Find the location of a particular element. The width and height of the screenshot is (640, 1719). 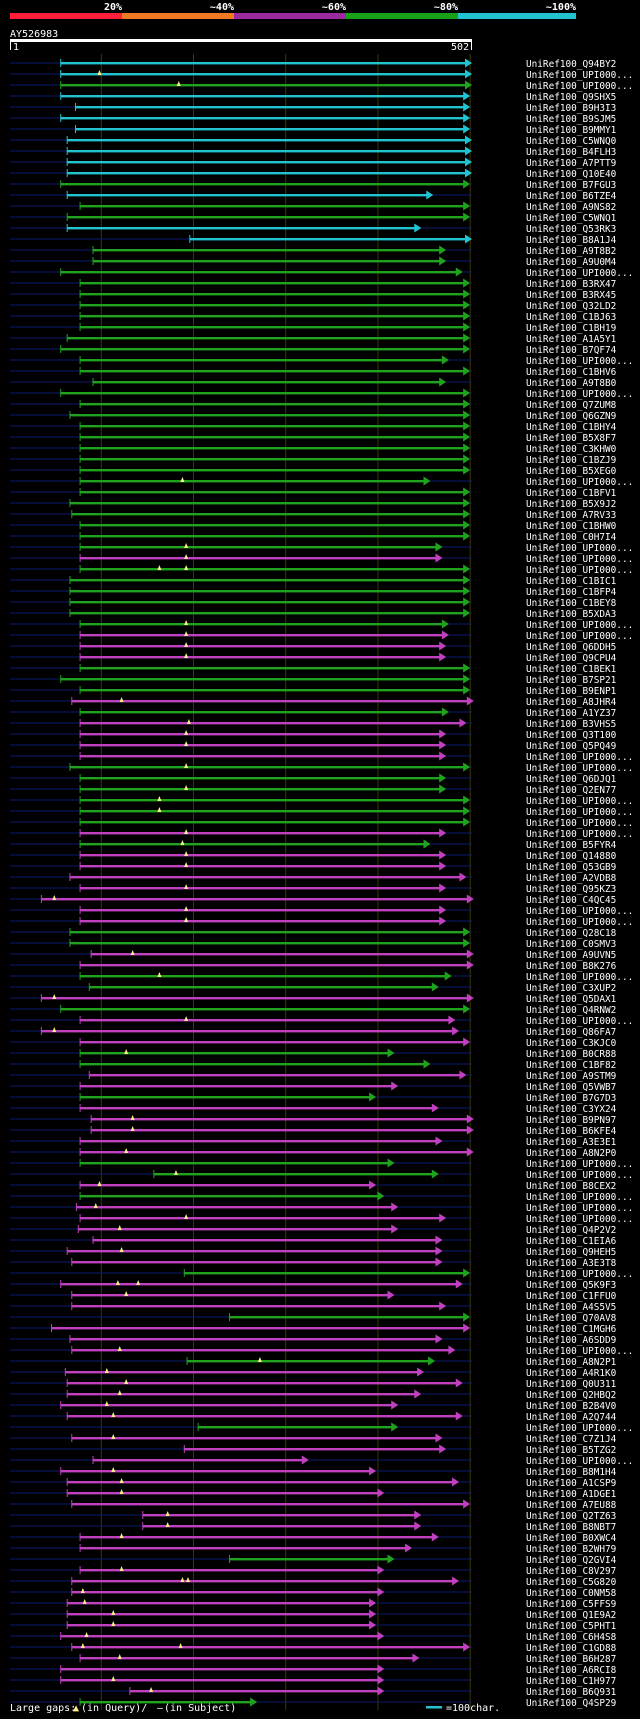

footer-text: — is located at coordinates (160, 1708).